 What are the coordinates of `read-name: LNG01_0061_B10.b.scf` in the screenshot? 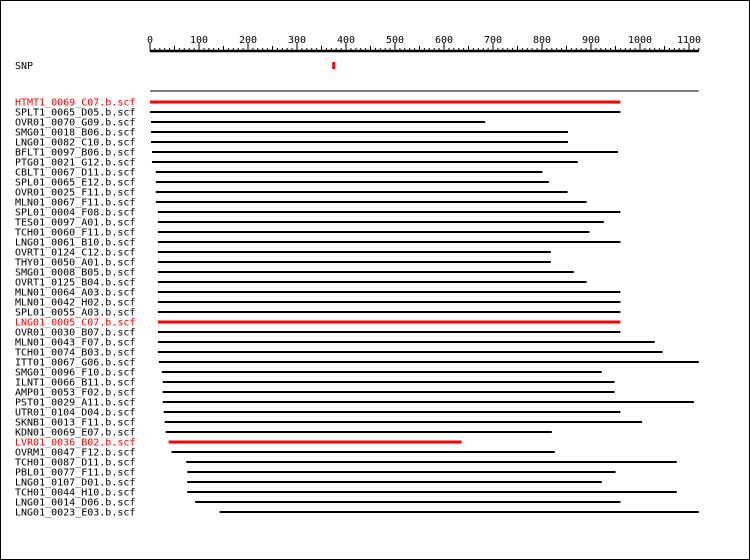 It's located at (75, 243).